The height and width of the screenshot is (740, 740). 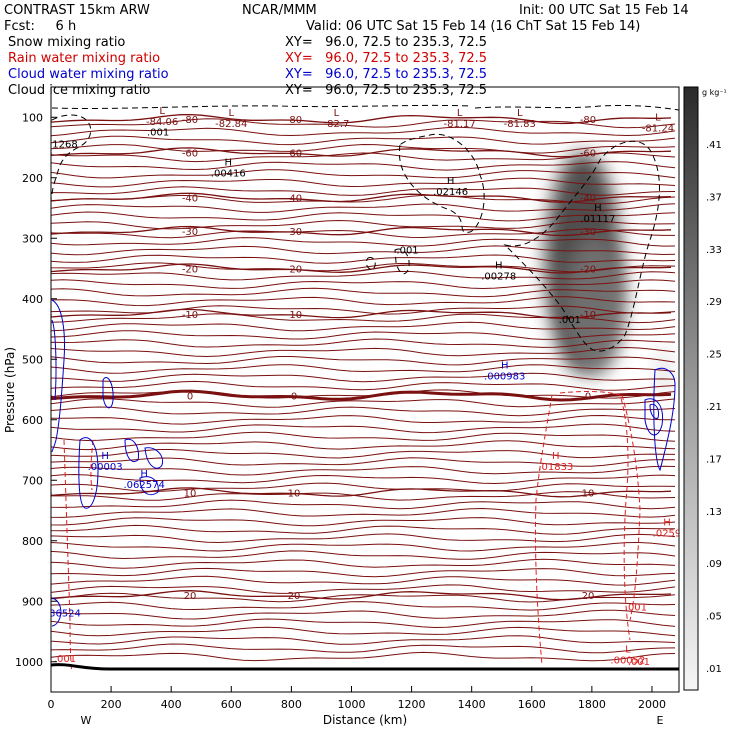 What do you see at coordinates (357, 698) in the screenshot?
I see `x-axis: 0 200 400 600 800 1000 1200 1400 1600 1800 2000` at bounding box center [357, 698].